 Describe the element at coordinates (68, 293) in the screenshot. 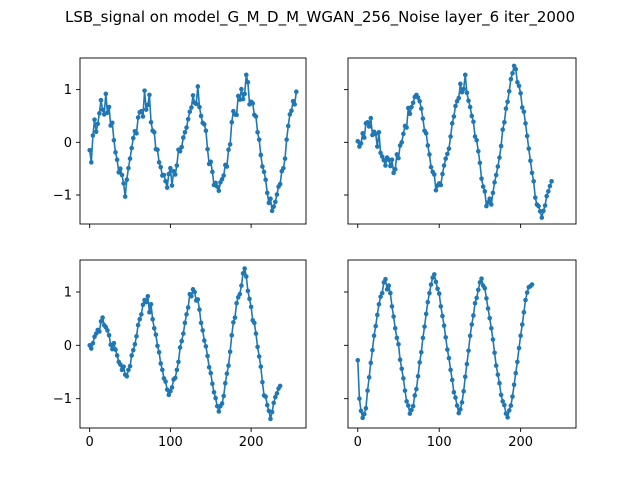

I see `y-tick-label: 1` at that location.